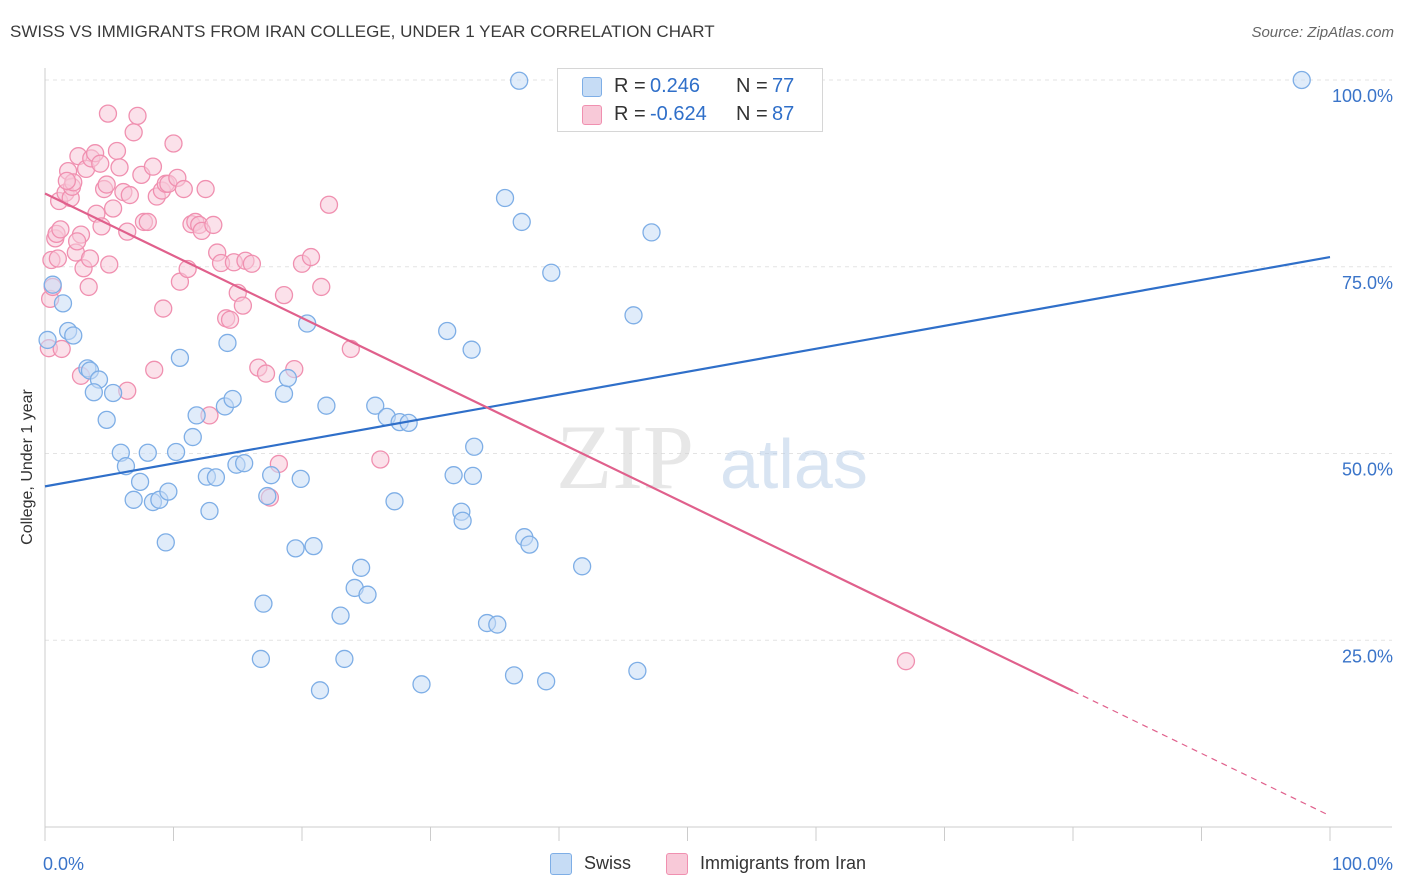 This screenshot has height=892, width=1406. What do you see at coordinates (794, 464) in the screenshot?
I see `watermark-atlas: atlas` at bounding box center [794, 464].